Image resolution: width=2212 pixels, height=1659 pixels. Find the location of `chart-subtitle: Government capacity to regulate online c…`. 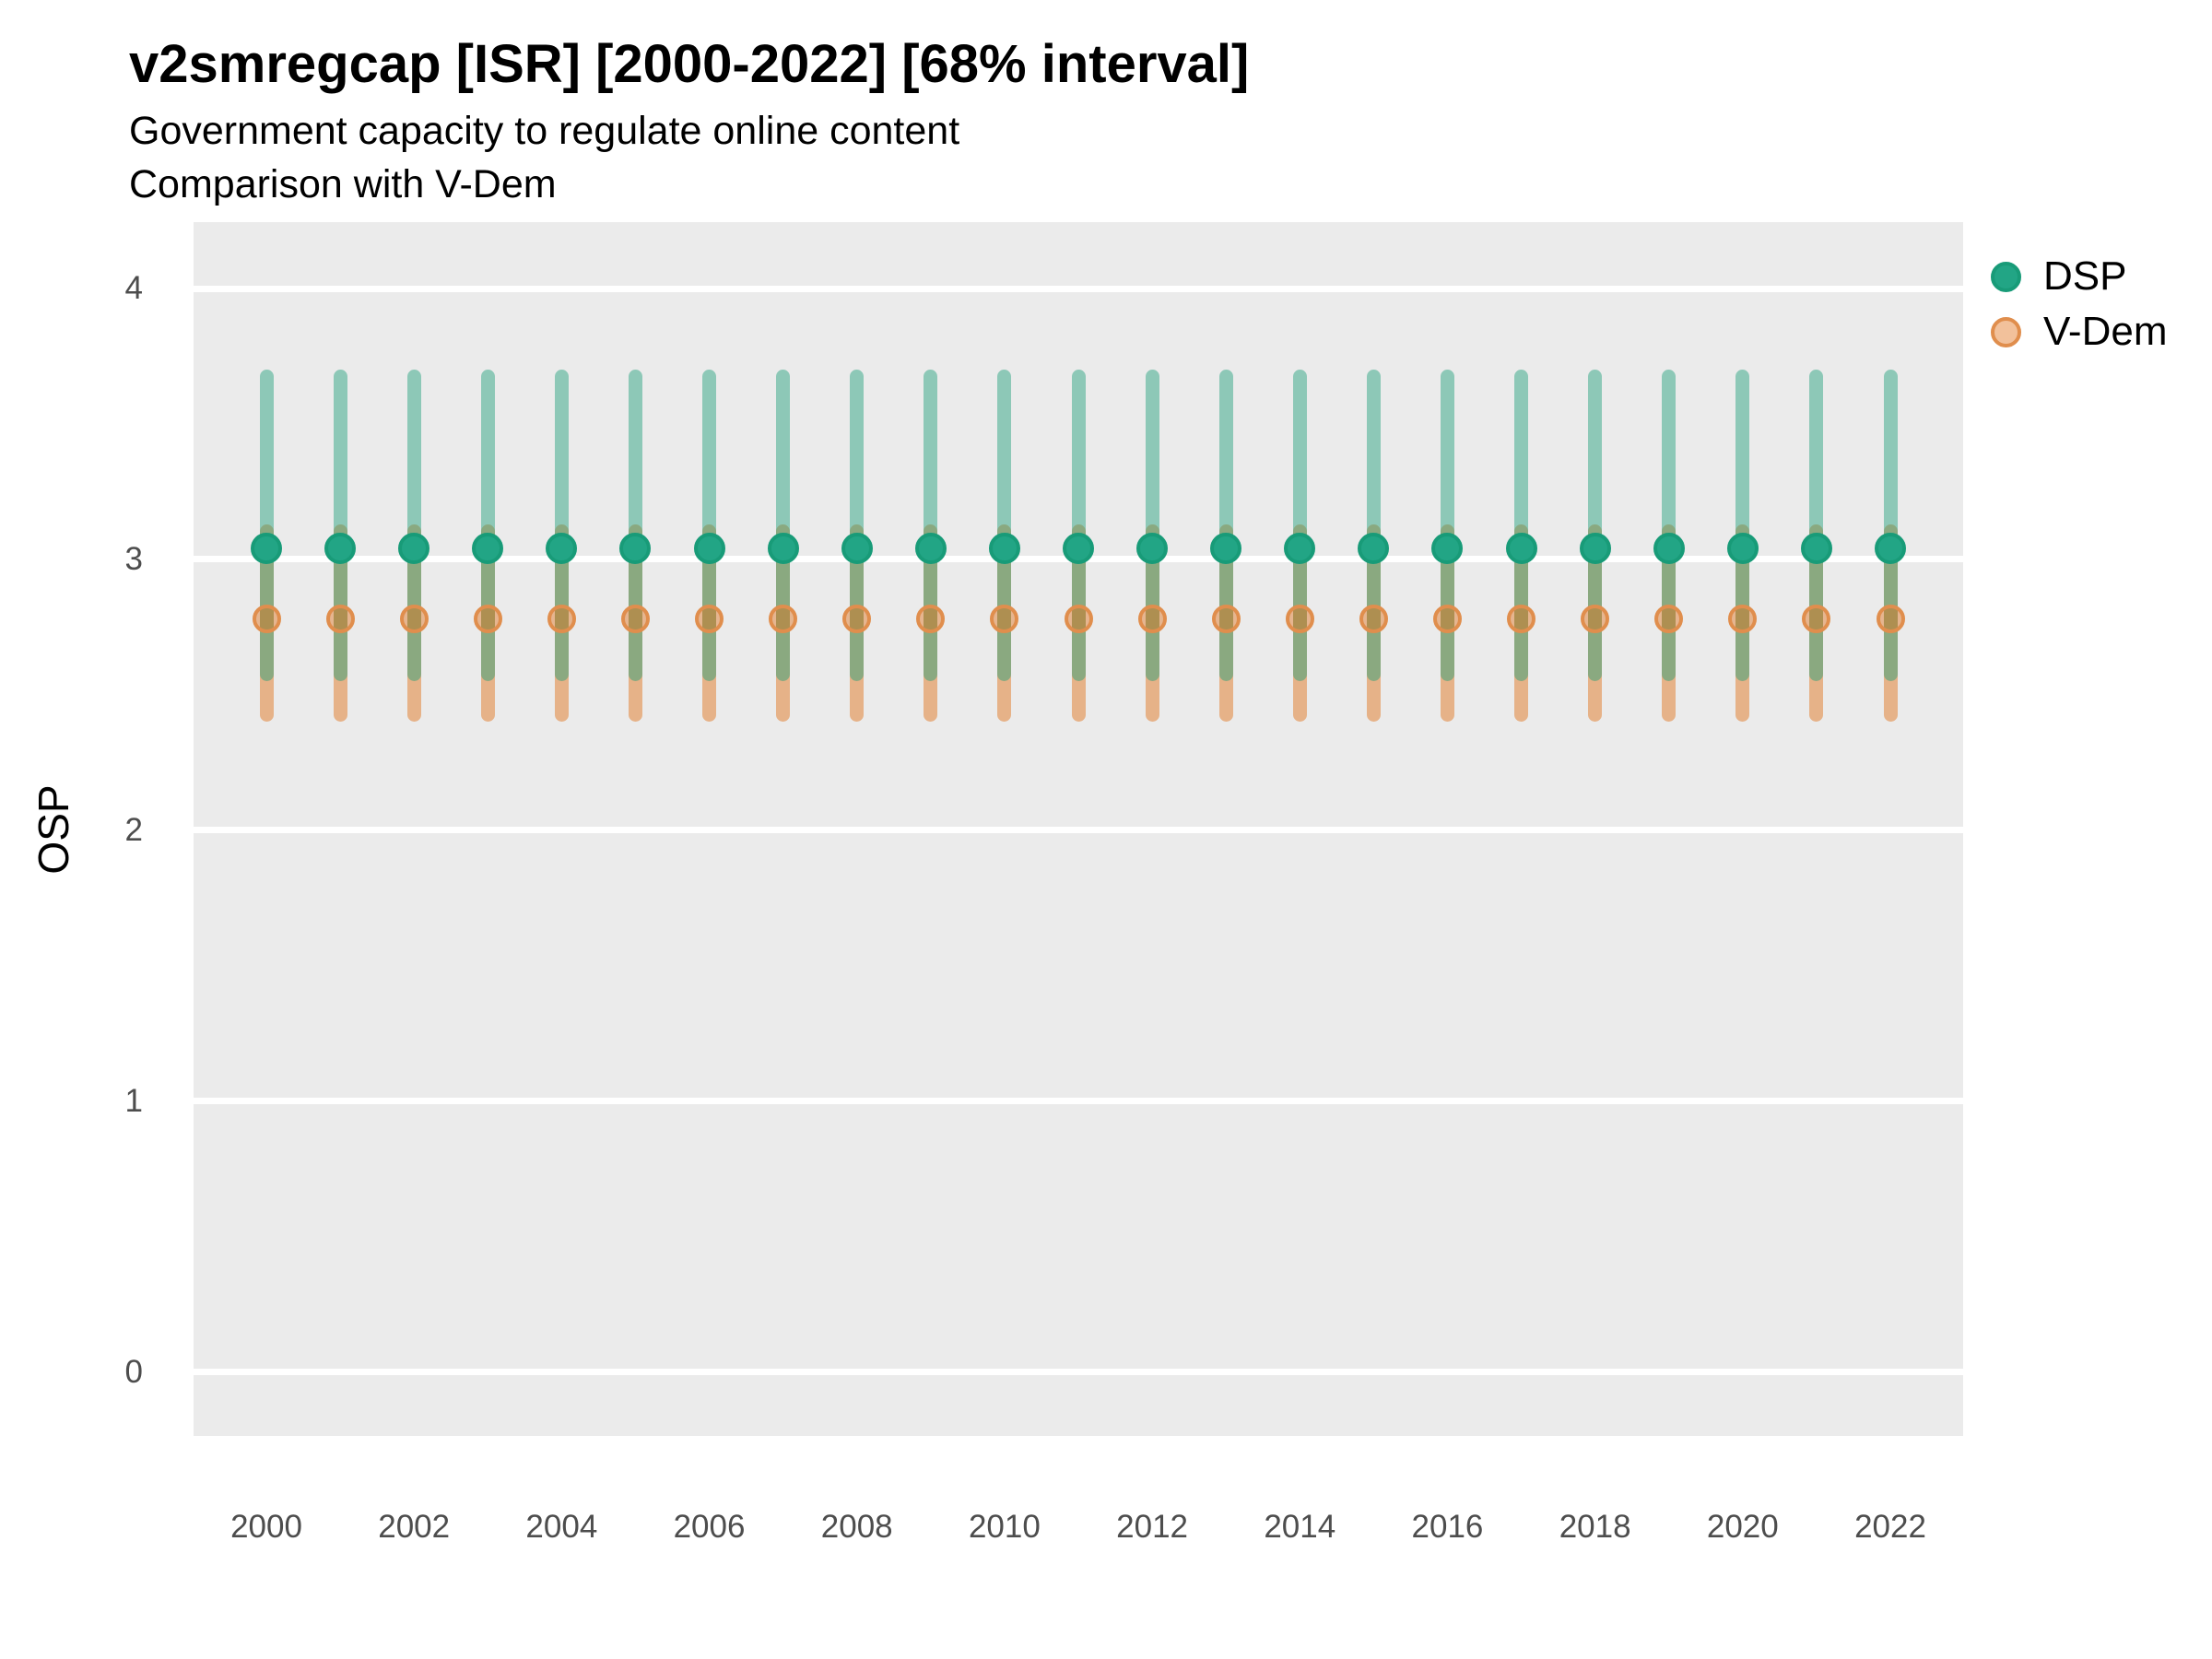

chart-subtitle: Government capacity to regulate online c… is located at coordinates (544, 131).